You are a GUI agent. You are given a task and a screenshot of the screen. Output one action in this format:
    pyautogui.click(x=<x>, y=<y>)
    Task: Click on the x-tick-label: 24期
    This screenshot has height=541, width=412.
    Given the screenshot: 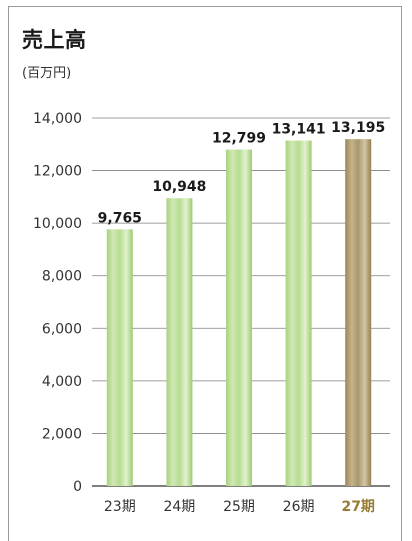 What is the action you would take?
    pyautogui.click(x=179, y=507)
    